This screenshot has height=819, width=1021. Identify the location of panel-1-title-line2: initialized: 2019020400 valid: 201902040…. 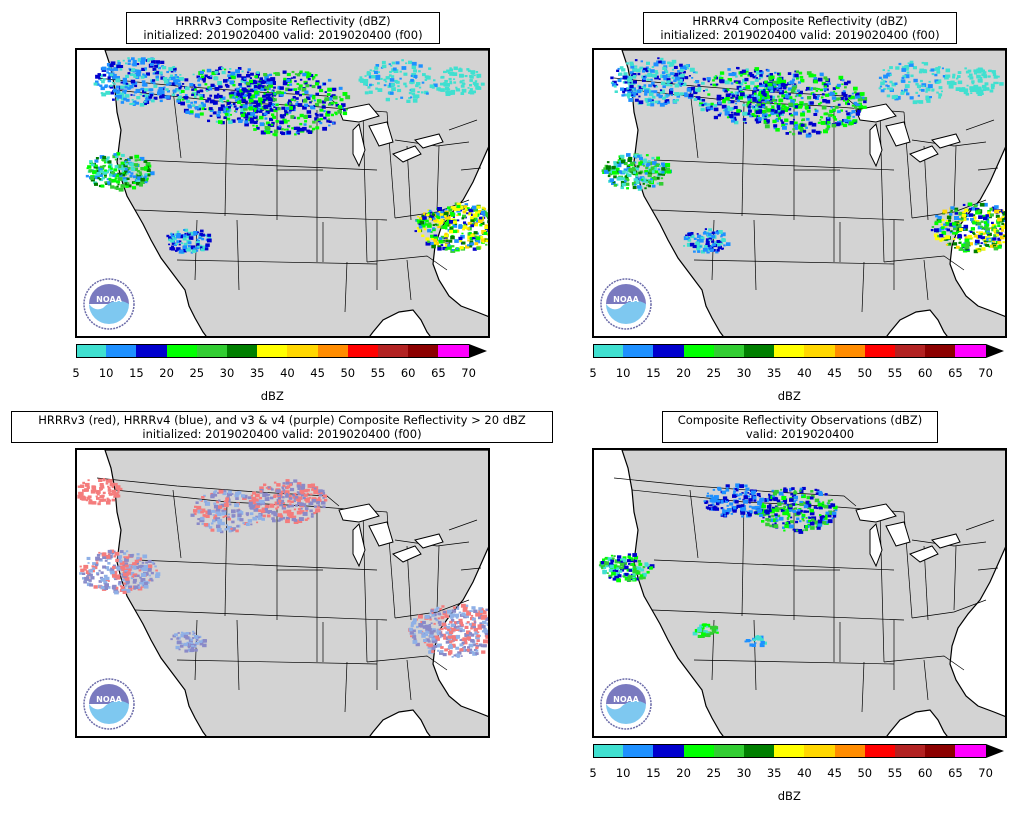
(283, 35).